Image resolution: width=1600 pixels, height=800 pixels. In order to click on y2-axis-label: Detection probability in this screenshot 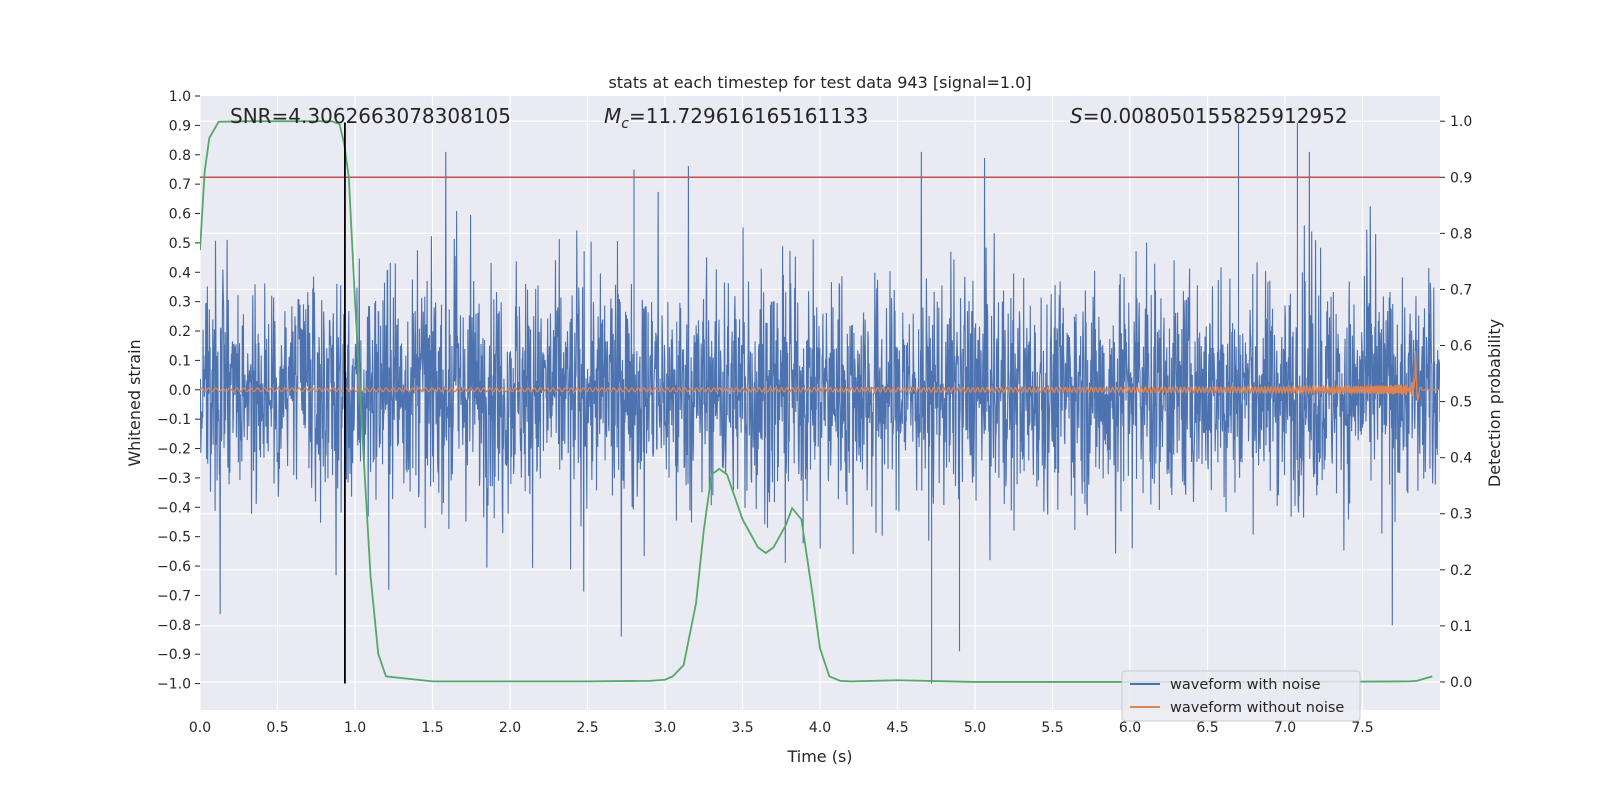, I will do `click(1494, 403)`.